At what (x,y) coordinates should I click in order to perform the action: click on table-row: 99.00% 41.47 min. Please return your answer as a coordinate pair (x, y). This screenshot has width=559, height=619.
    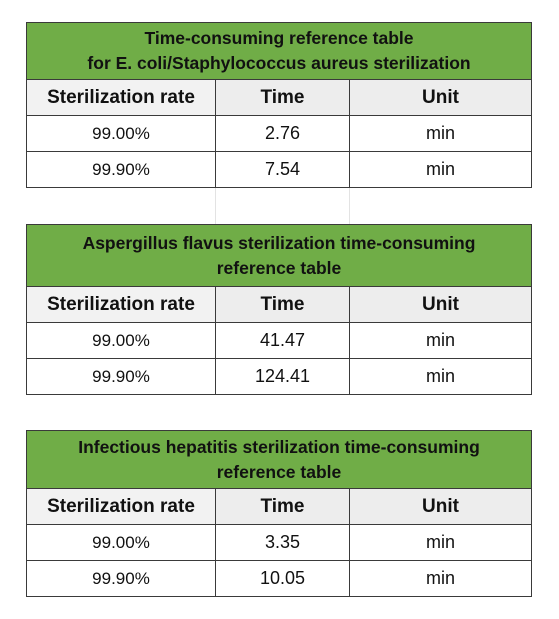
    Looking at the image, I should click on (279, 341).